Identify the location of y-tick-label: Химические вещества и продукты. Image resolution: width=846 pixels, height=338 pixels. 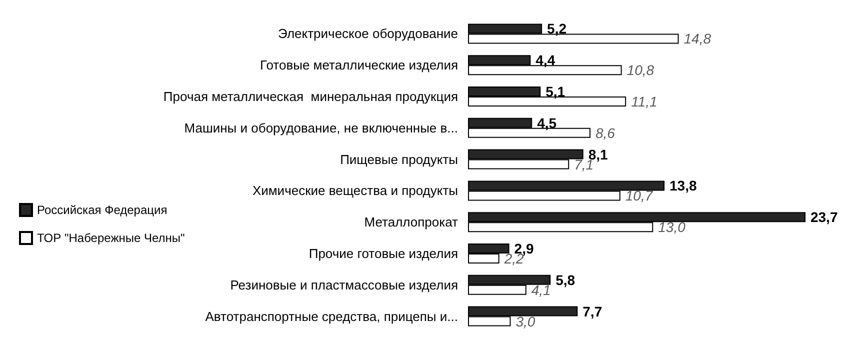
(355, 190).